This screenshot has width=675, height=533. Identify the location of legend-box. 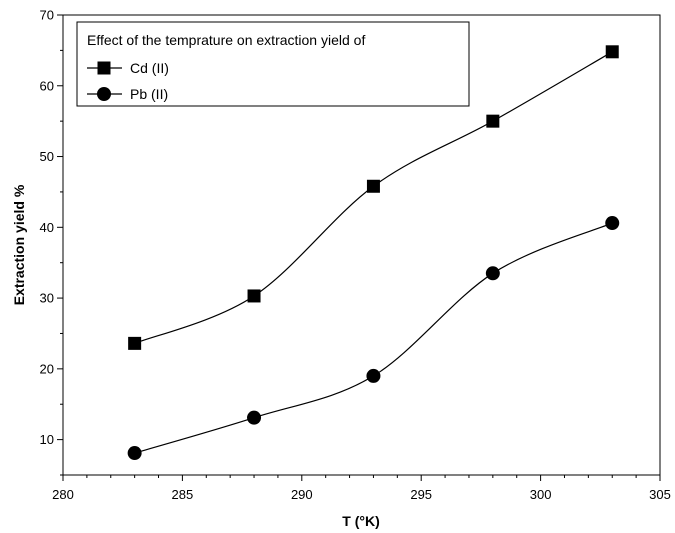
(273, 64).